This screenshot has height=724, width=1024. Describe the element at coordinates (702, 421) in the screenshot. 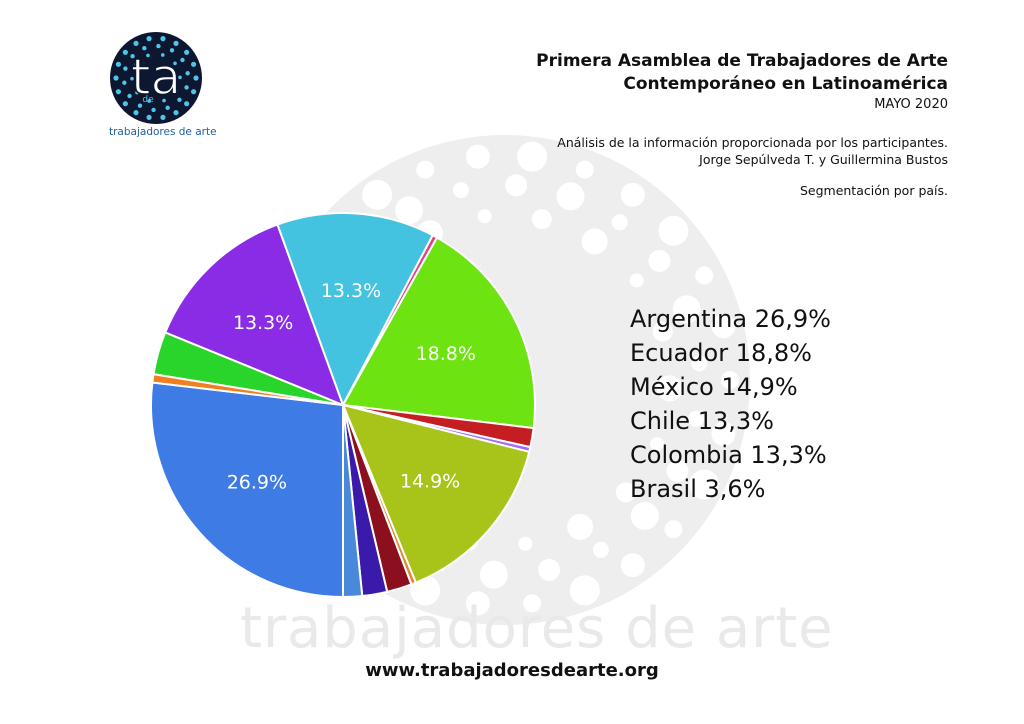

I see `legend-item-chile: Chile 13,3%` at that location.